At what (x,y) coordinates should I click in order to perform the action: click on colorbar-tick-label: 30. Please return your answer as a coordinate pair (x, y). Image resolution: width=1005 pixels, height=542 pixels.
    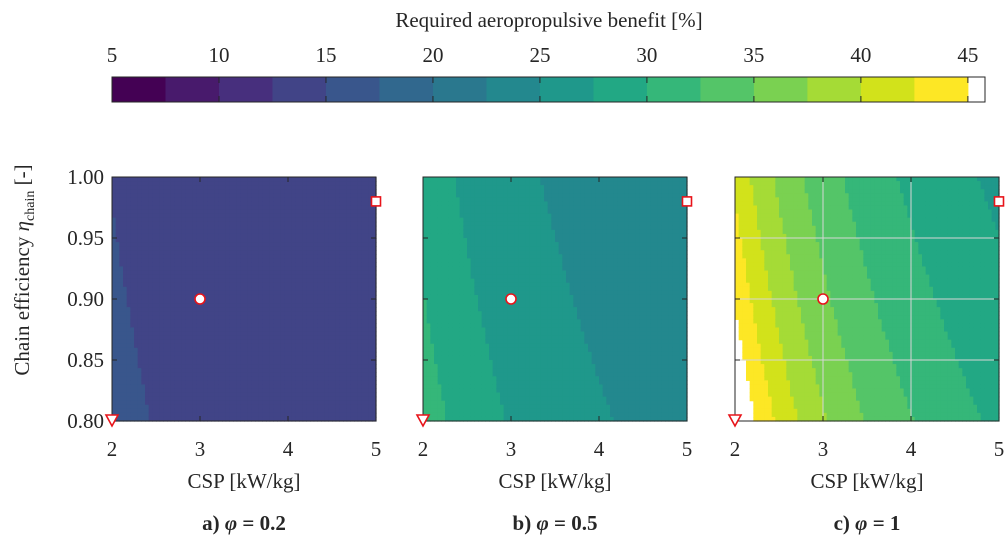
    Looking at the image, I should click on (646, 55).